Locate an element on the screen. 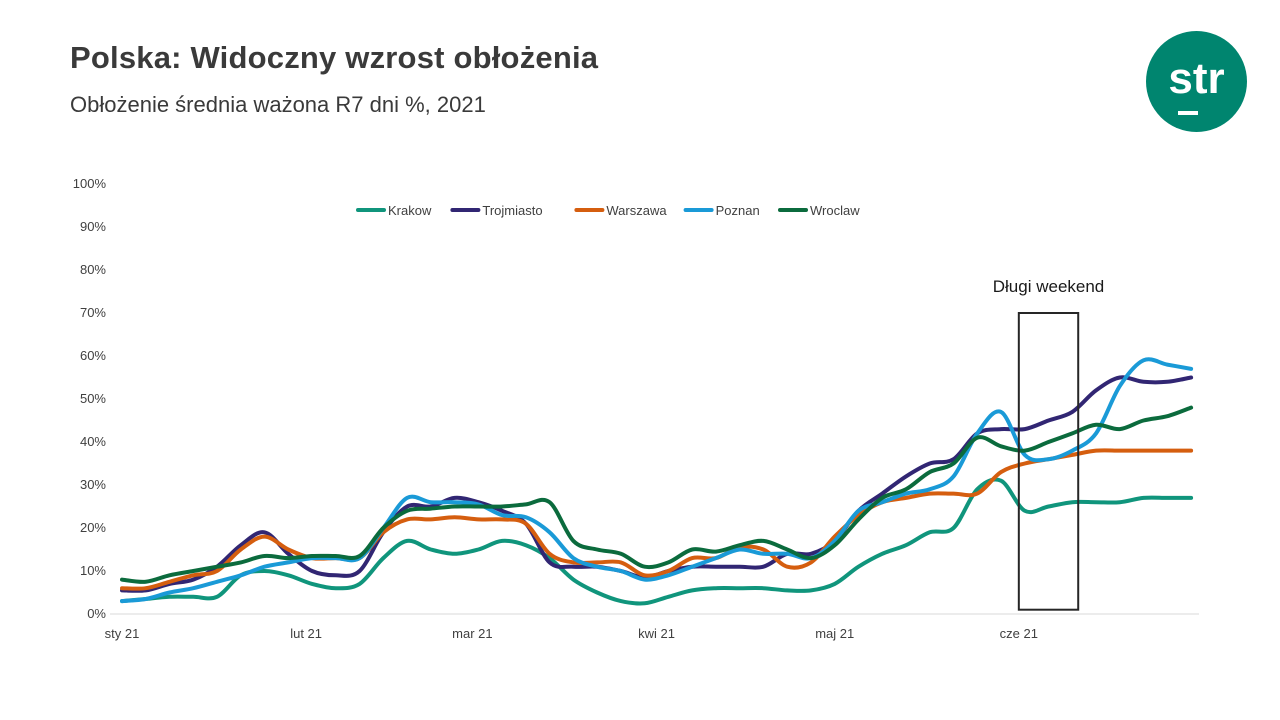  legend-label-warszawa: Warszawa is located at coordinates (636, 210).